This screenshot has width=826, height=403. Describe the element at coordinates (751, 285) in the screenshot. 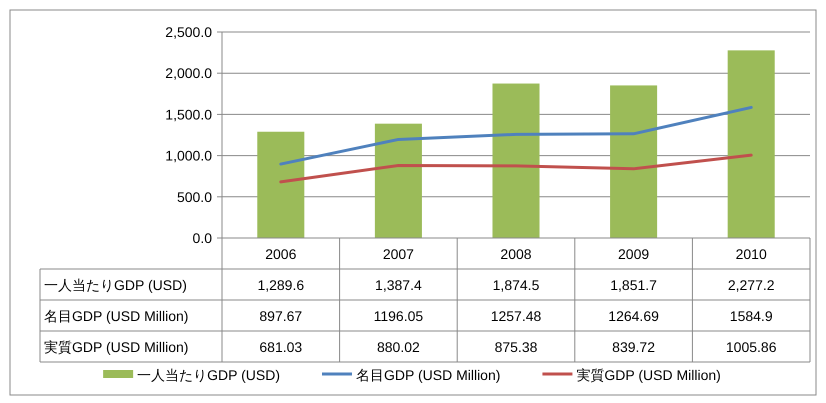

I see `data-label: 2,277.2` at that location.